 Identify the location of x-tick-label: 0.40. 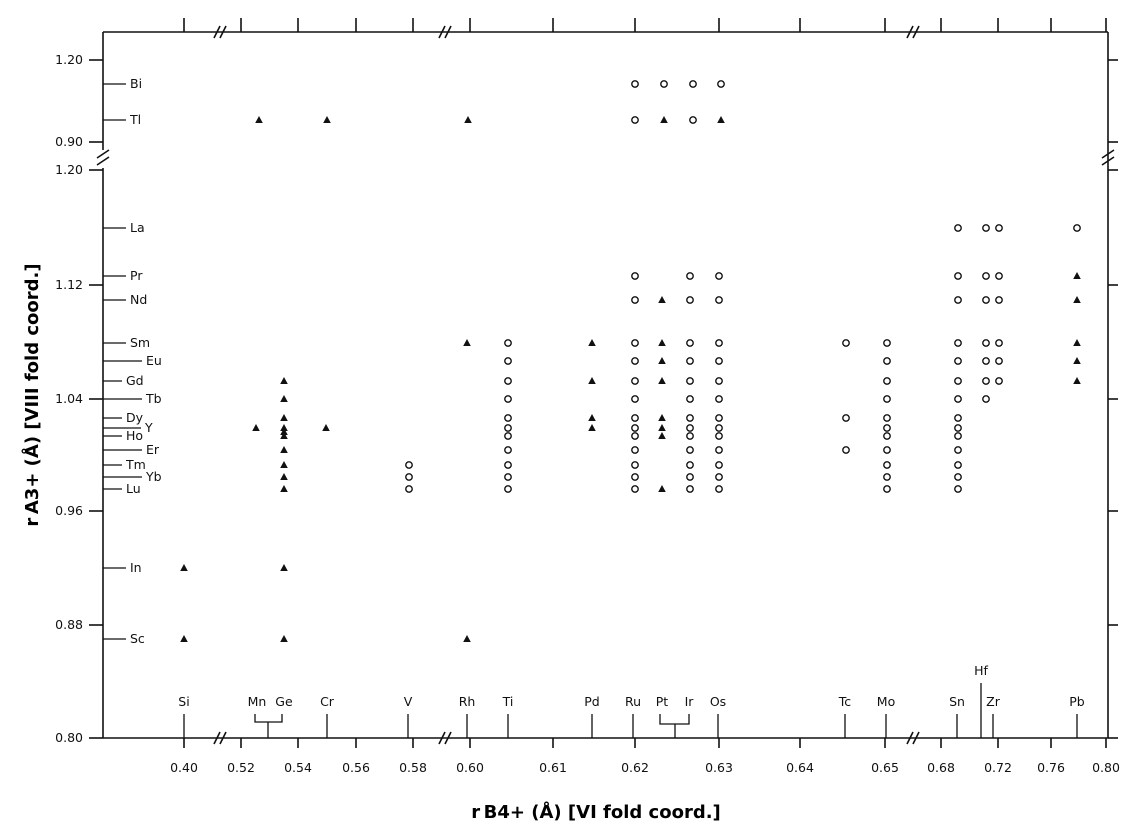
(184, 767).